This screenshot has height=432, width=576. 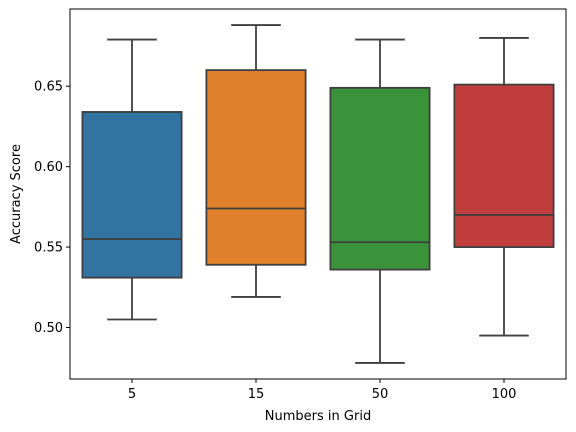 What do you see at coordinates (504, 394) in the screenshot?
I see `x-tick-label: 100` at bounding box center [504, 394].